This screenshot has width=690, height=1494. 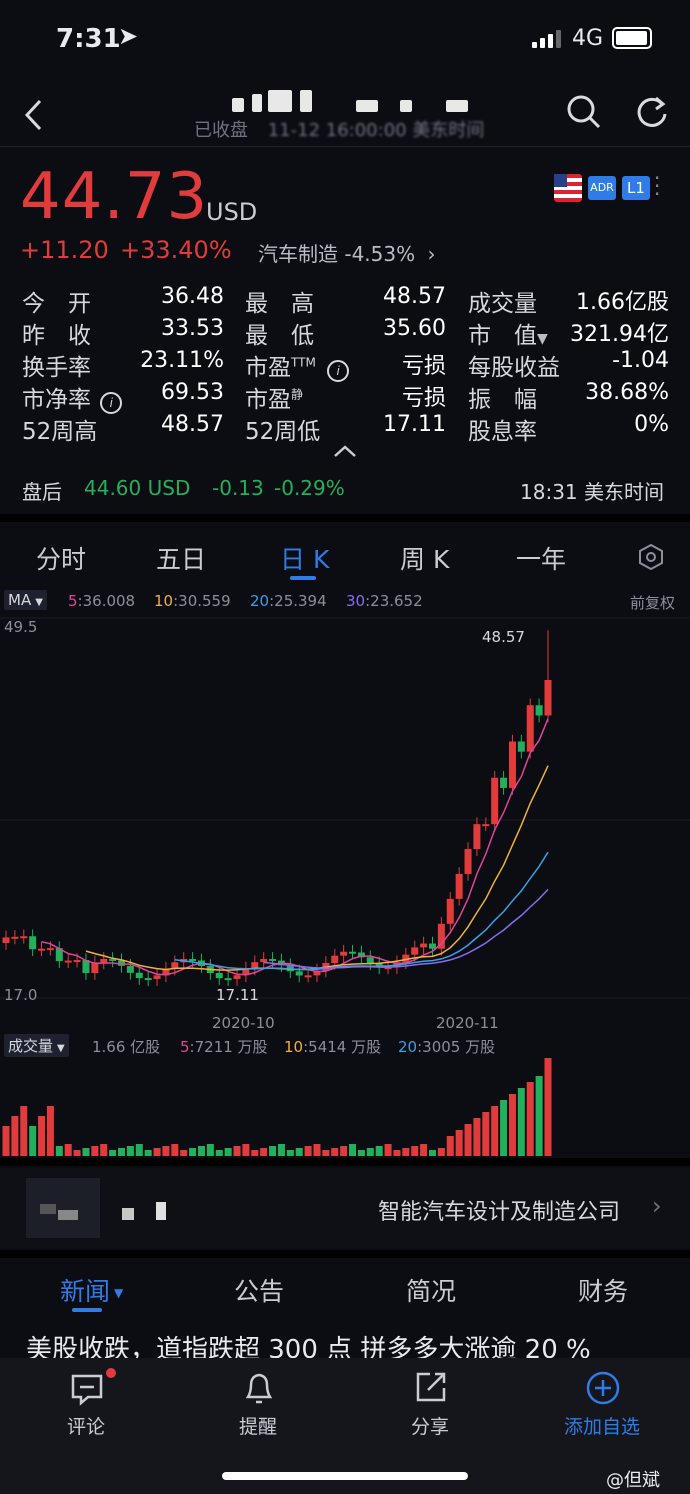 What do you see at coordinates (61, 1048) in the screenshot?
I see `caret-down-icon: ▼` at bounding box center [61, 1048].